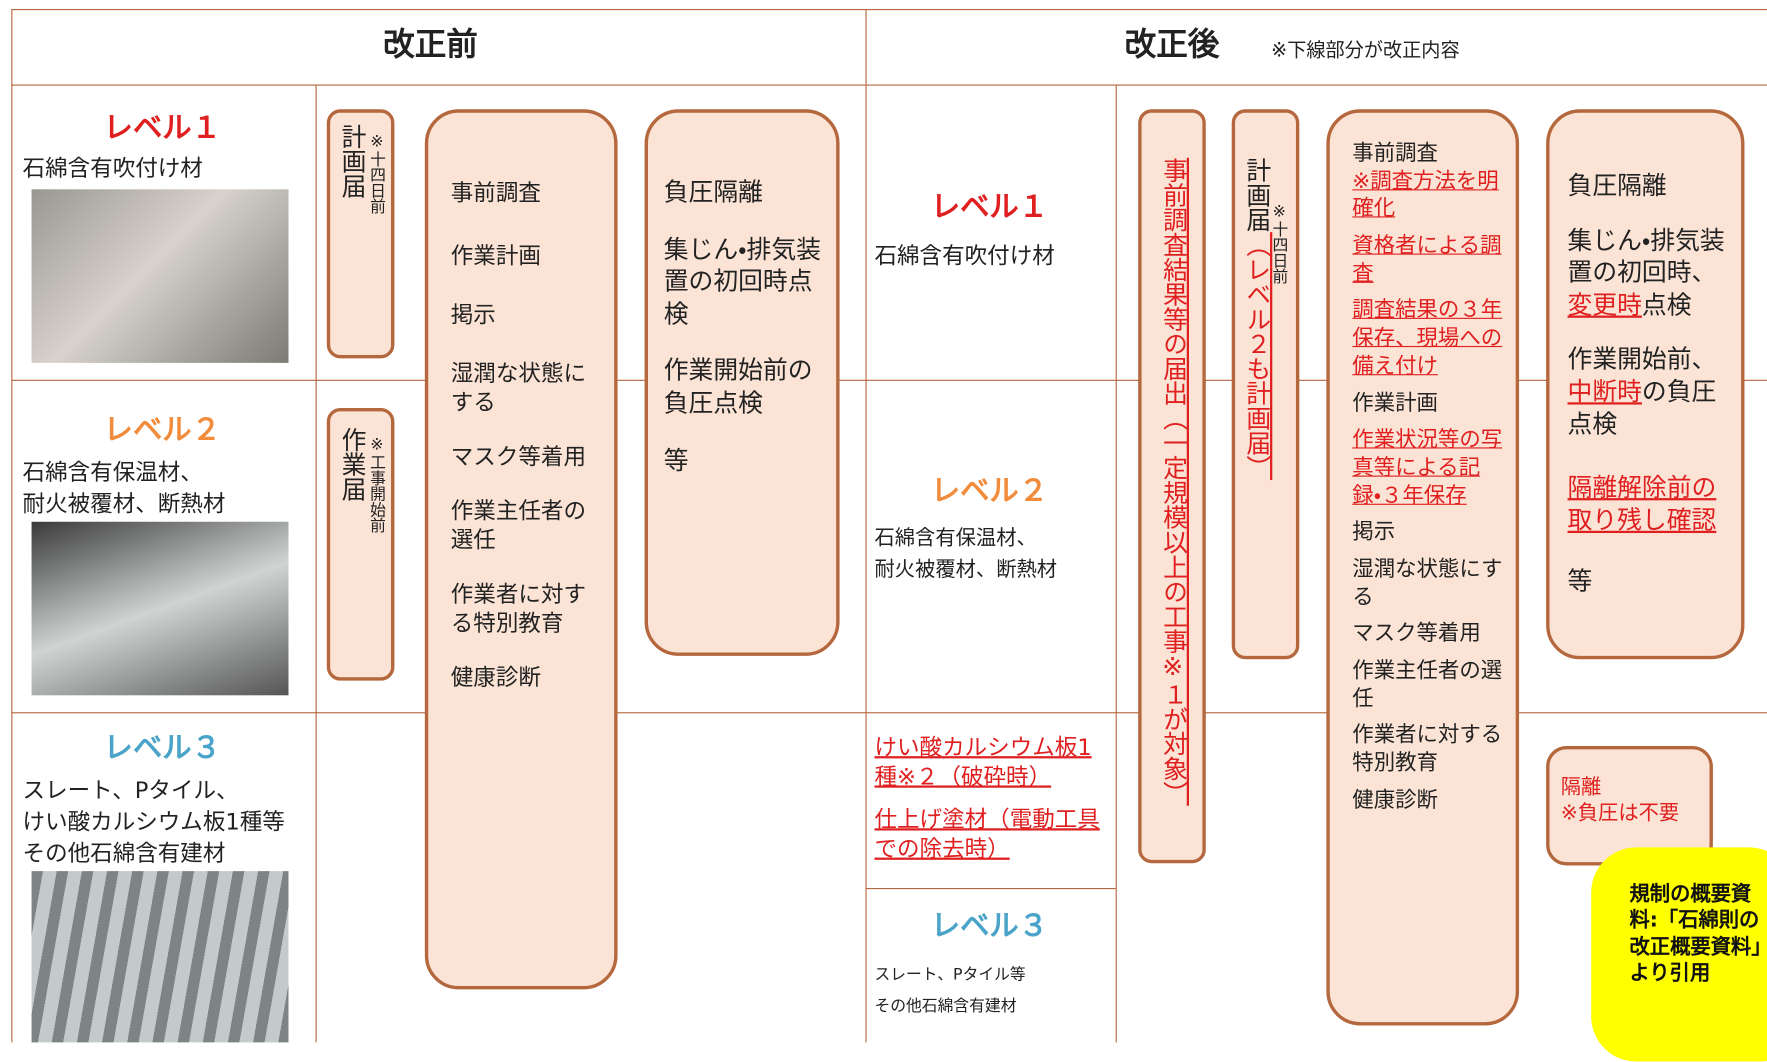 The image size is (1767, 1062). I want to click on callout: 規制の概要資料:「石綿則の改正概要資料」より引用, so click(1679, 954).